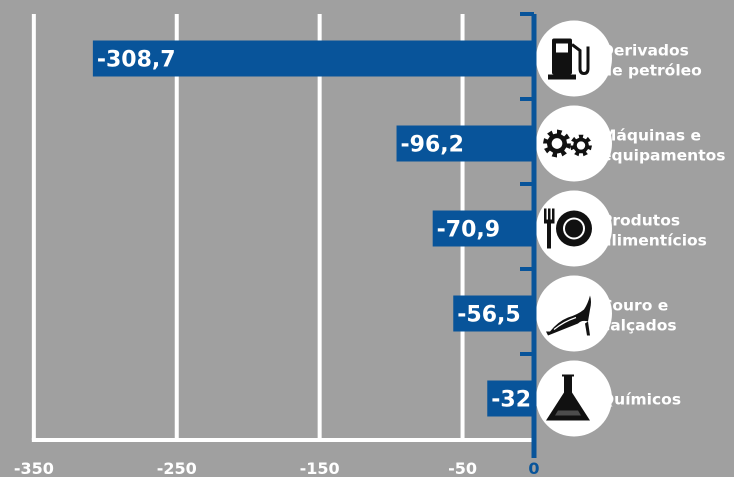 The image size is (734, 477). Describe the element at coordinates (587, 328) in the screenshot. I see `shoe-heel` at that location.